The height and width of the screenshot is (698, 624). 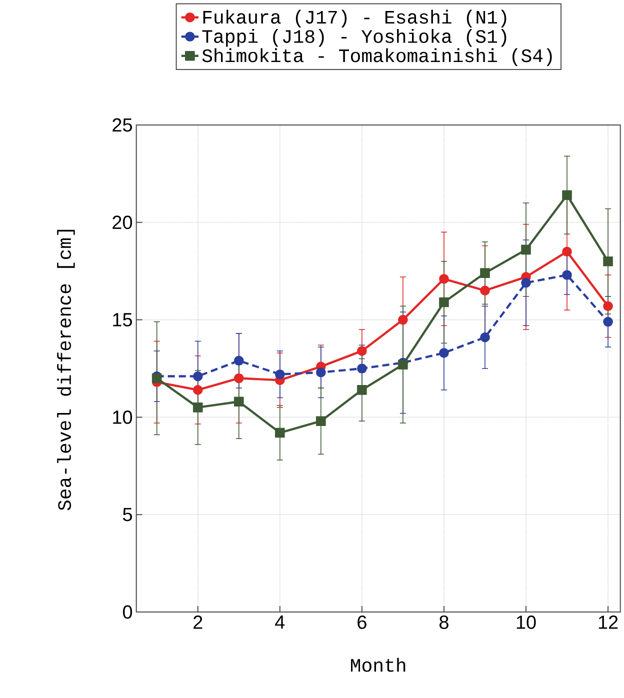 What do you see at coordinates (608, 622) in the screenshot?
I see `x-tick-label: 12` at bounding box center [608, 622].